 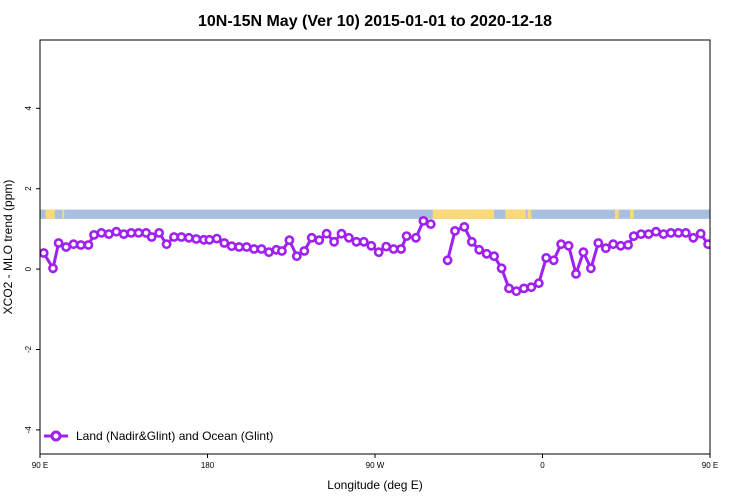 What do you see at coordinates (375, 465) in the screenshot?
I see `x-tick-label: 90 W` at bounding box center [375, 465].